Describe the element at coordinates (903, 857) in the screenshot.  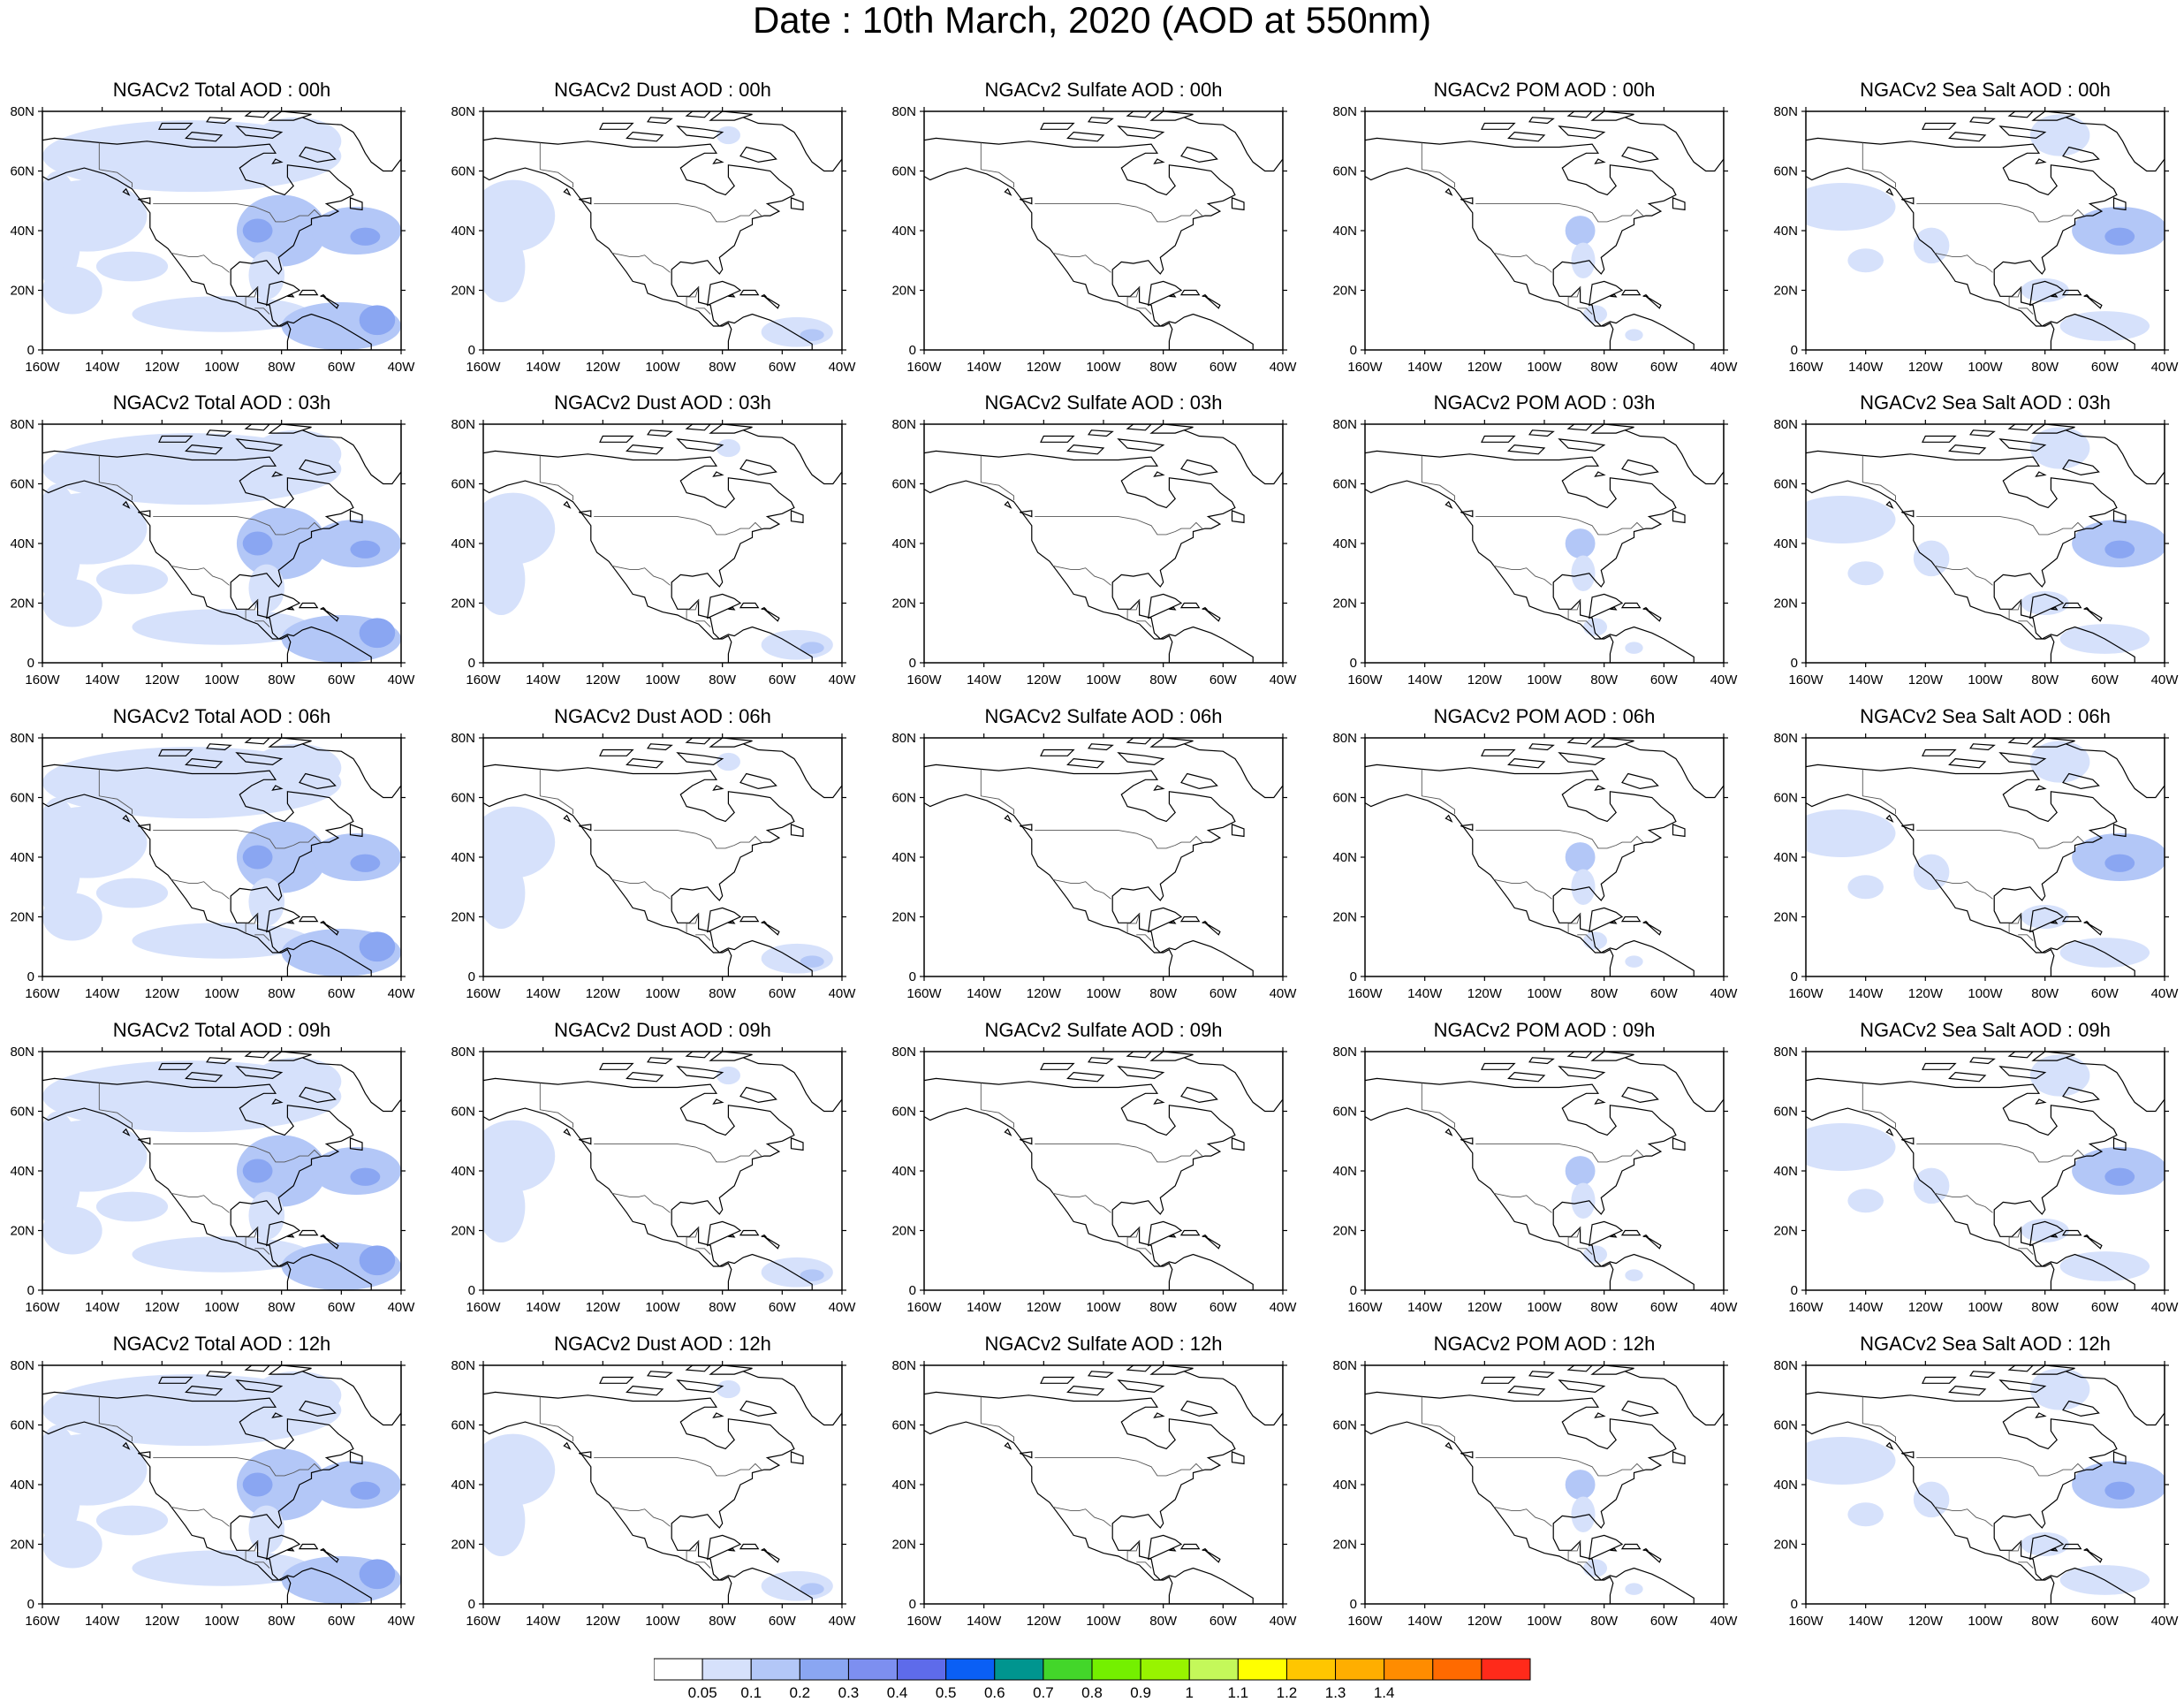
I see `lat-tick-label: 40N` at that location.